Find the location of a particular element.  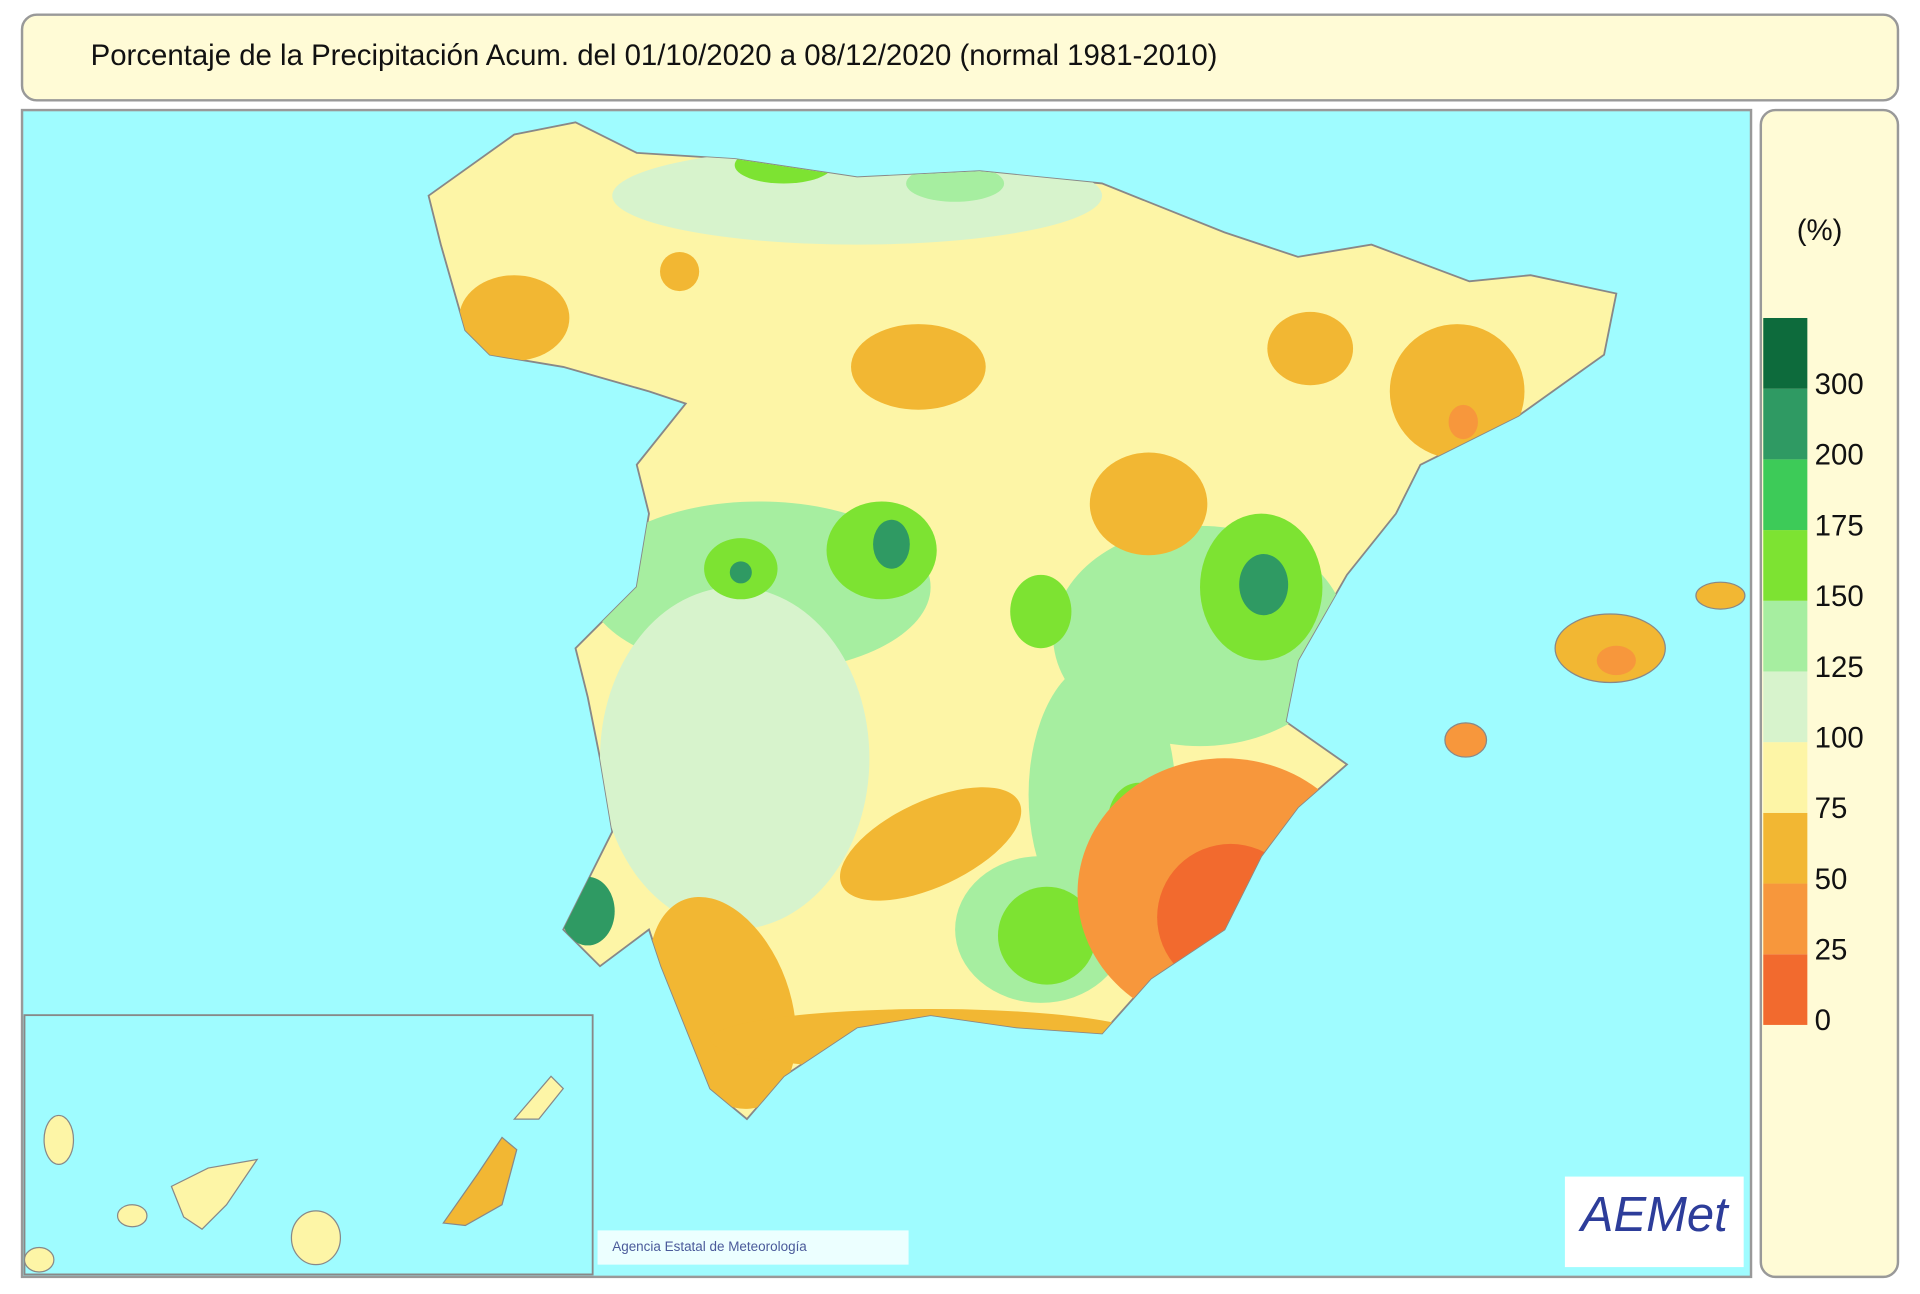

balearics is located at coordinates (1595, 669).